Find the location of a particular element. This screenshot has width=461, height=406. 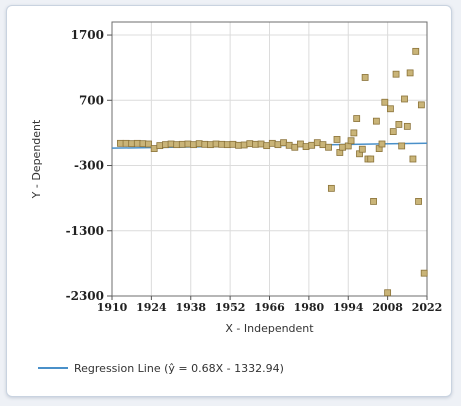

legend-label: Regression Line (ŷ = 0.68X - 1332.94) is located at coordinates (179, 368).